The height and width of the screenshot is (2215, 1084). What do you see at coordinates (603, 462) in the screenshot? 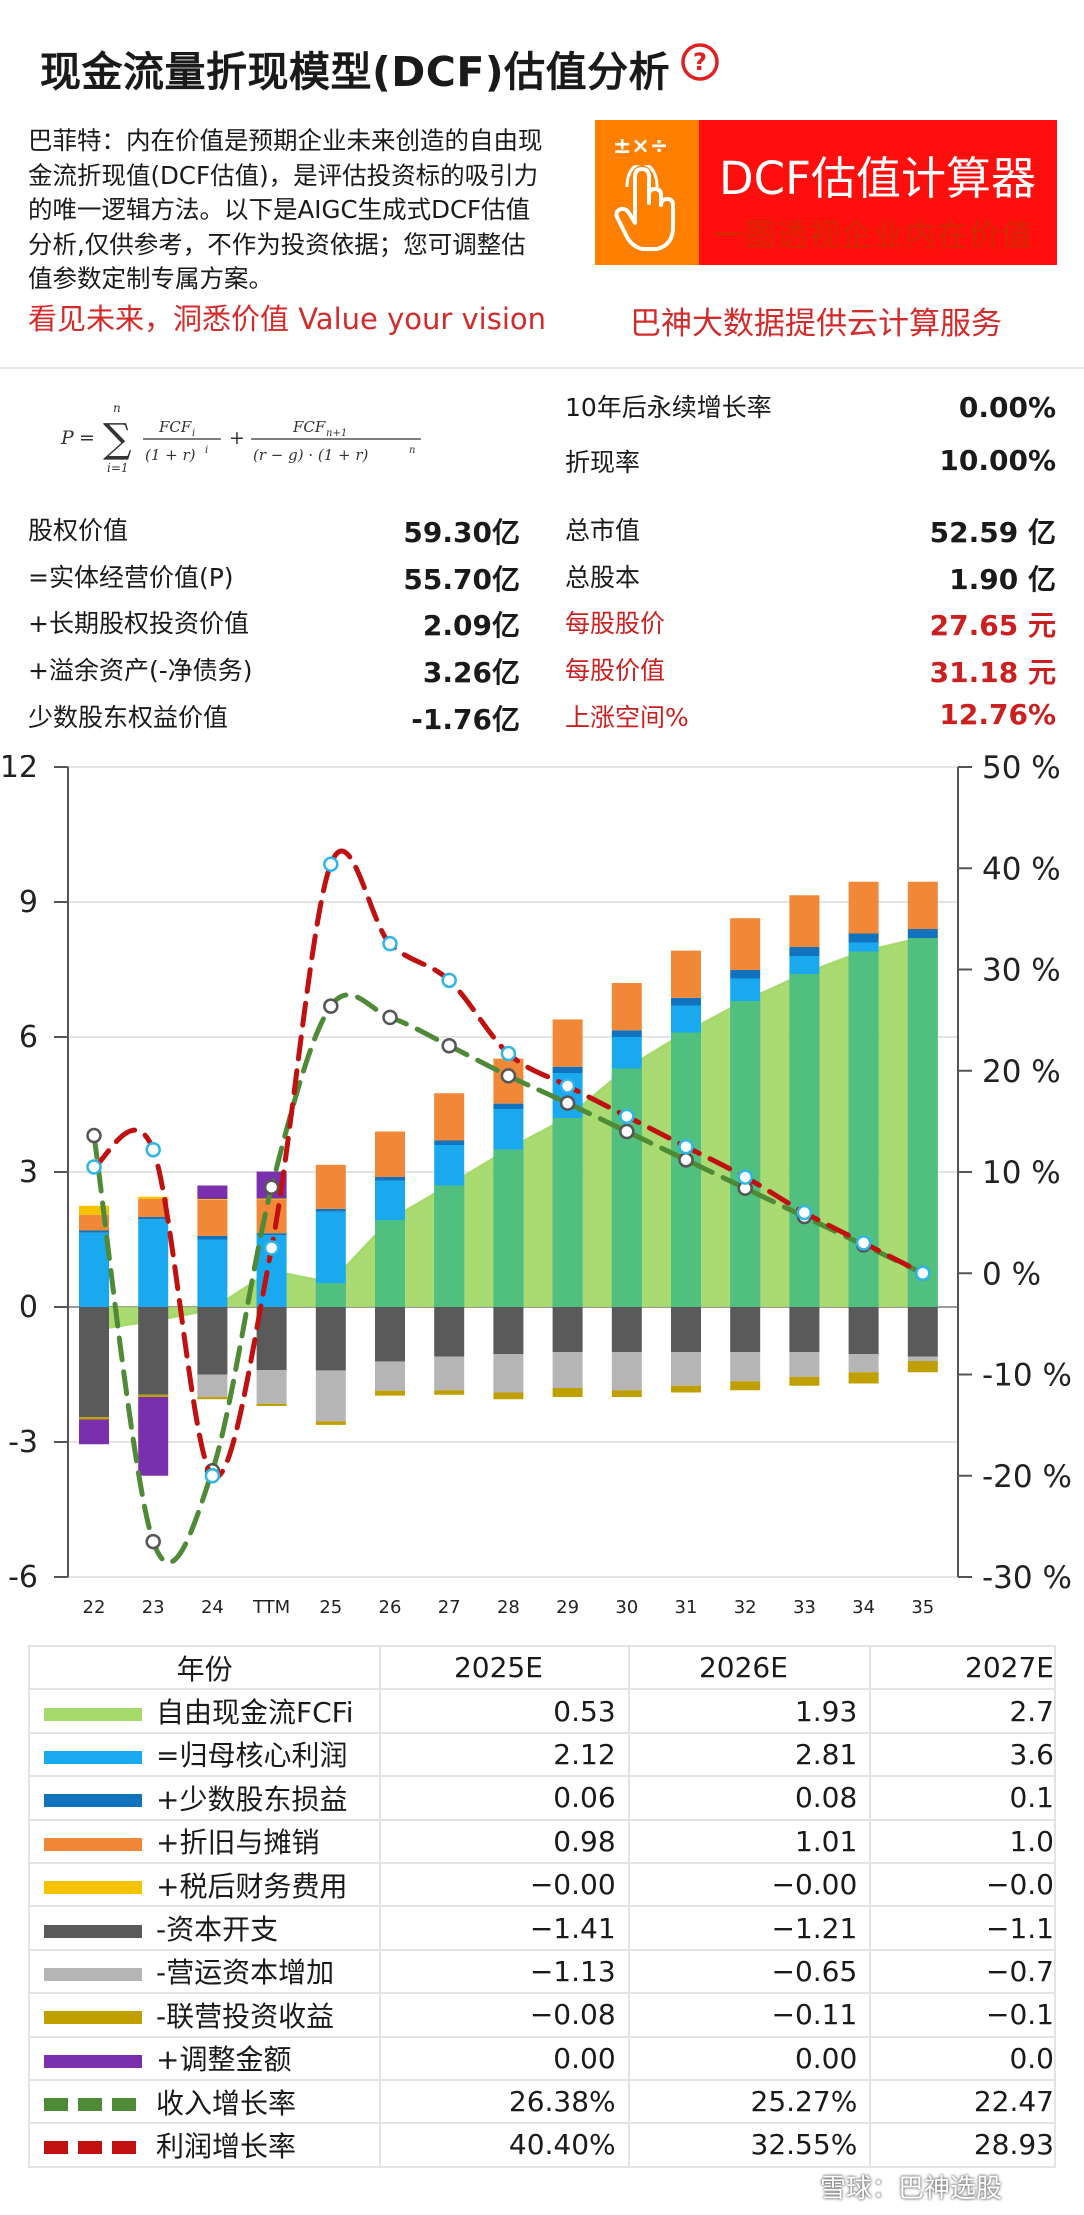
I see `discount-rate-label: 折现率` at bounding box center [603, 462].